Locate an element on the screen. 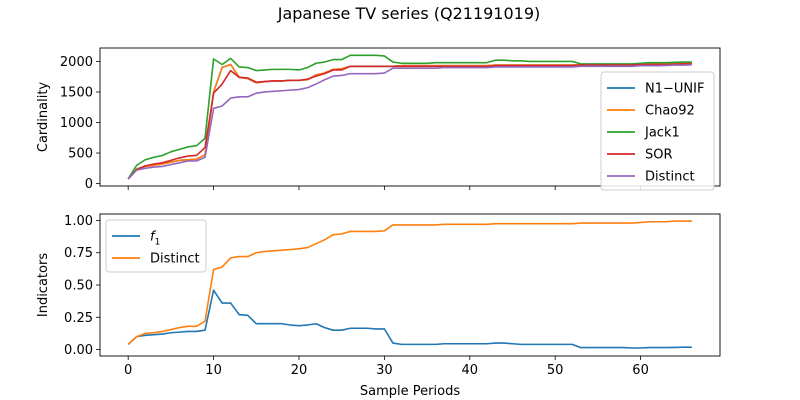  legend-label-n1-unif: N1−UNIF is located at coordinates (674, 89).